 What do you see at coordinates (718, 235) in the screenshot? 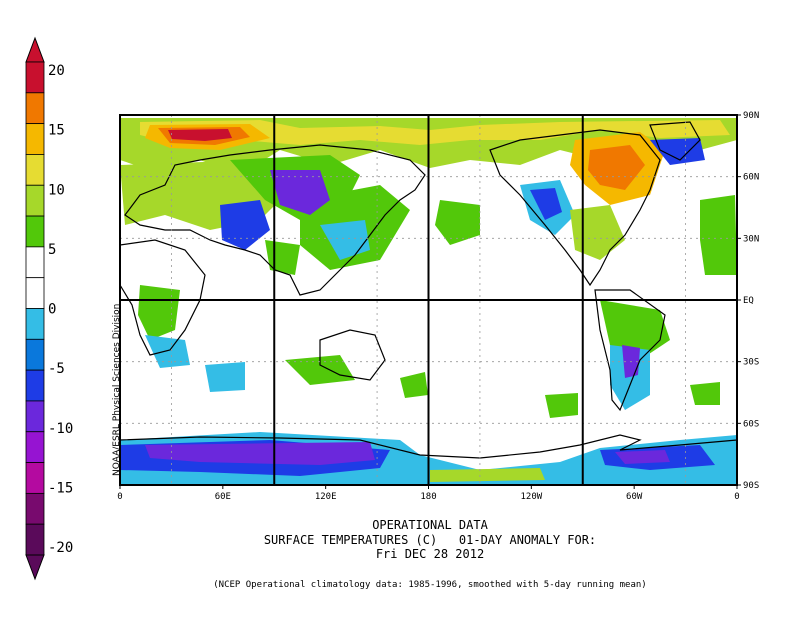
I see `n-atlantic-green` at bounding box center [718, 235].